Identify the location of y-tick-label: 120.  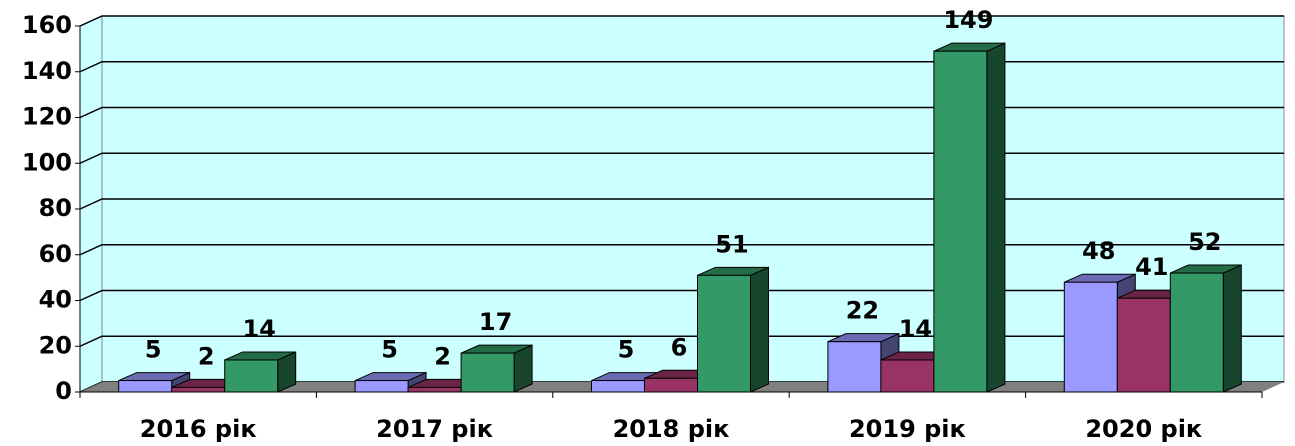
(47, 117).